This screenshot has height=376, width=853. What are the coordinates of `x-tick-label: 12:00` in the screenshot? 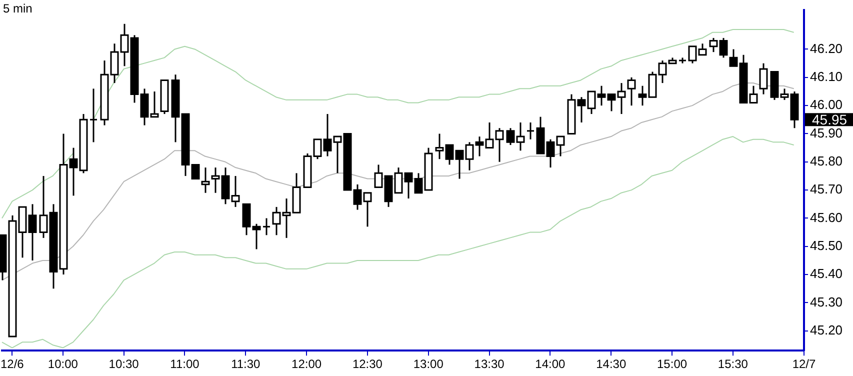 It's located at (307, 364).